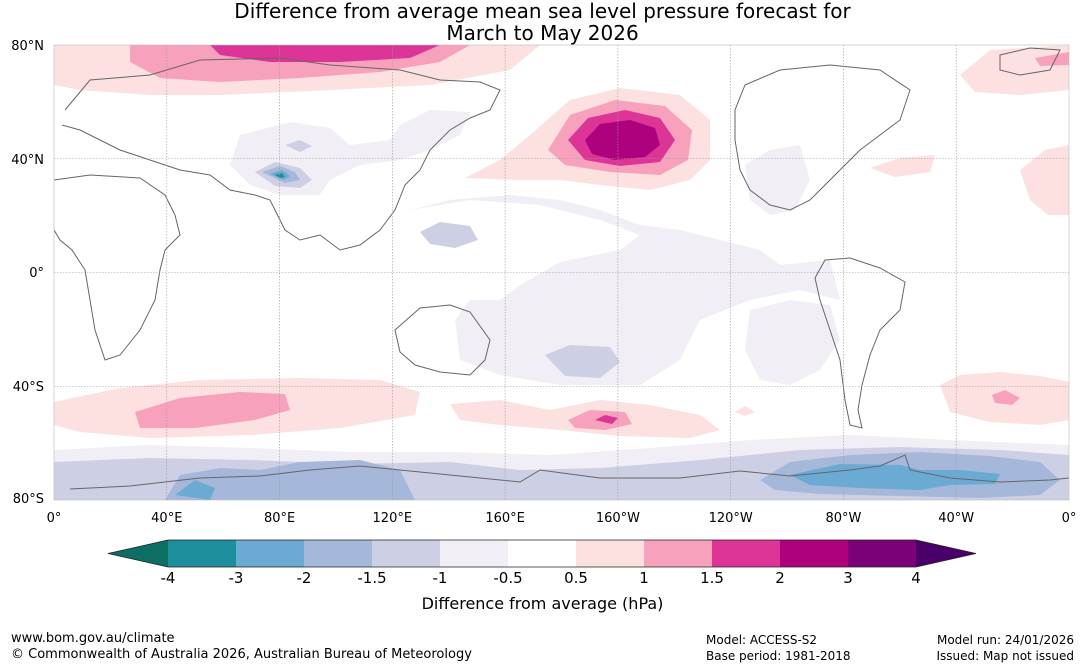 The image size is (1085, 667). Describe the element at coordinates (507, 578) in the screenshot. I see `colorbar-tick: -0.5` at that location.